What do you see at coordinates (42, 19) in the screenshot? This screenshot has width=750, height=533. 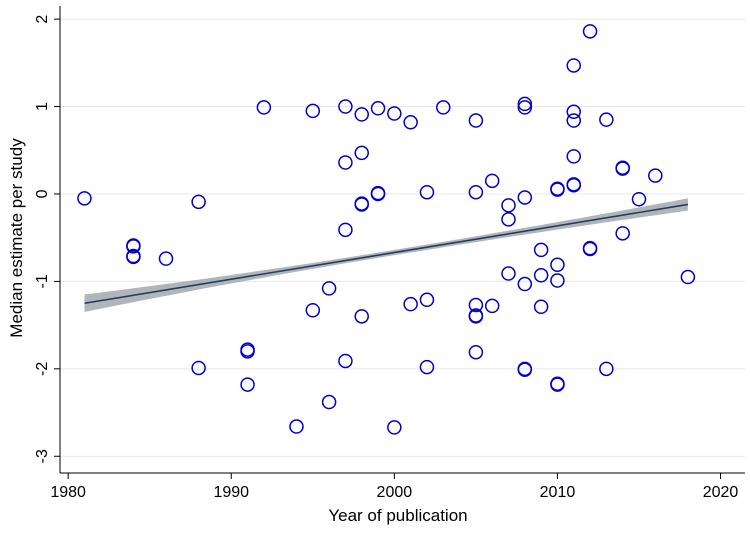 I see `y-tick-label: 2` at bounding box center [42, 19].